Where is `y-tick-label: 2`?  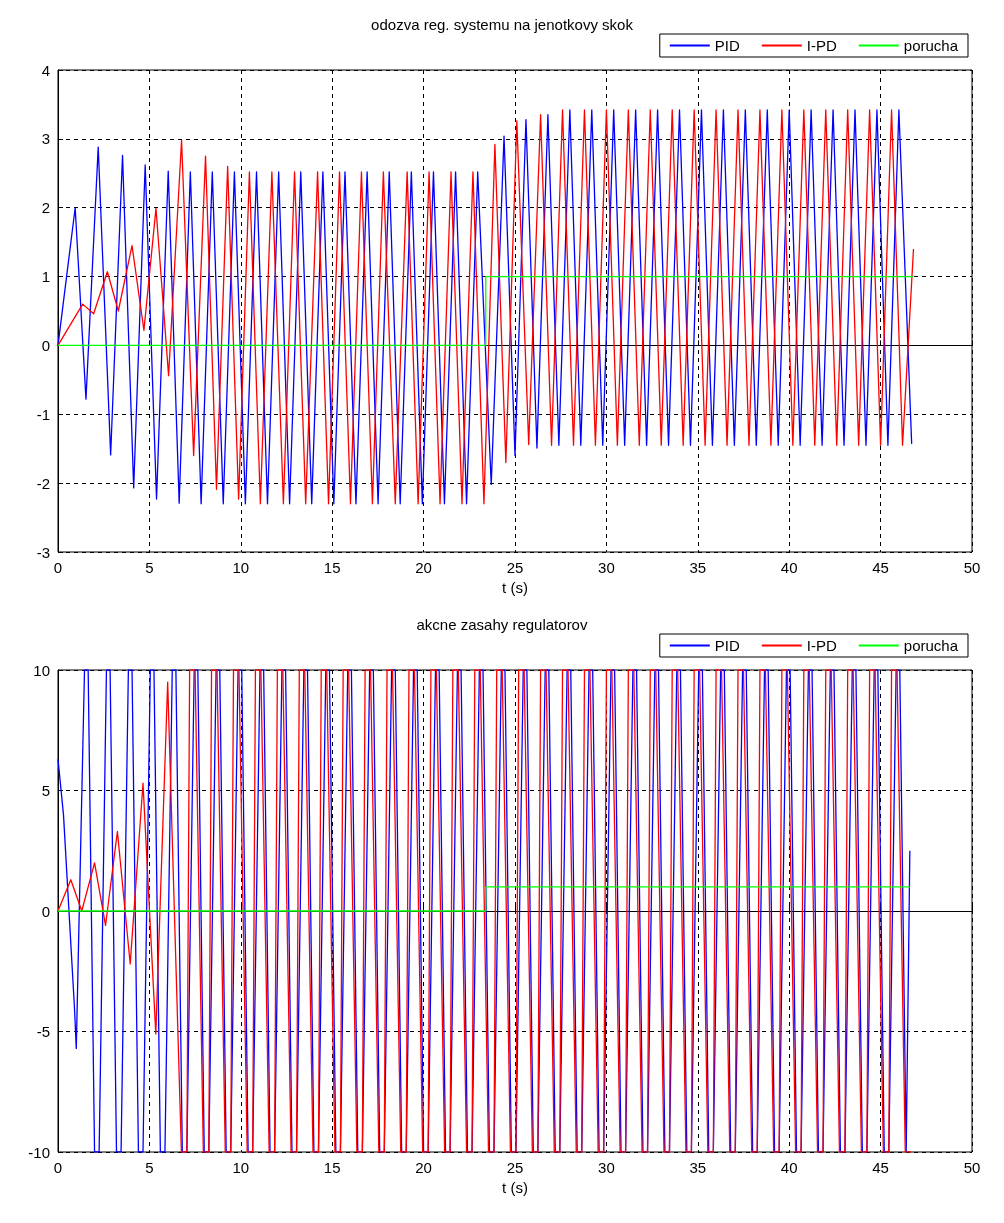
y-tick-label: 2 is located at coordinates (45, 208).